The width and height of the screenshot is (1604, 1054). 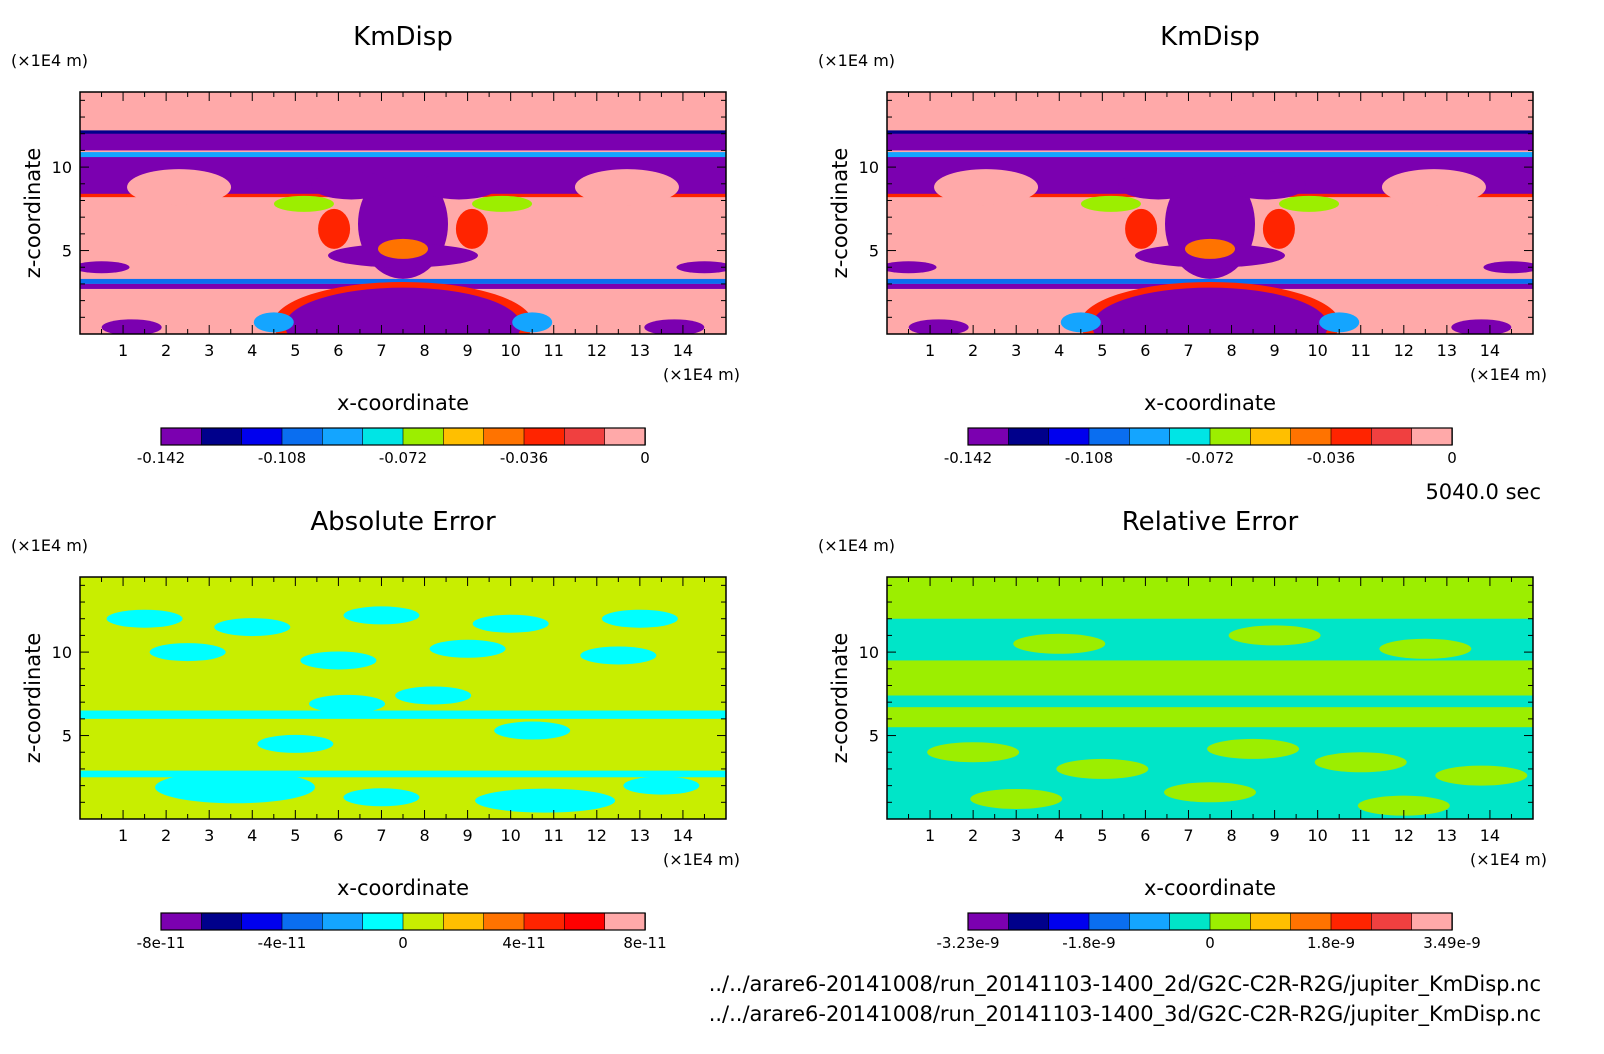 I want to click on x-tick-label: 3, so click(x=1016, y=835).